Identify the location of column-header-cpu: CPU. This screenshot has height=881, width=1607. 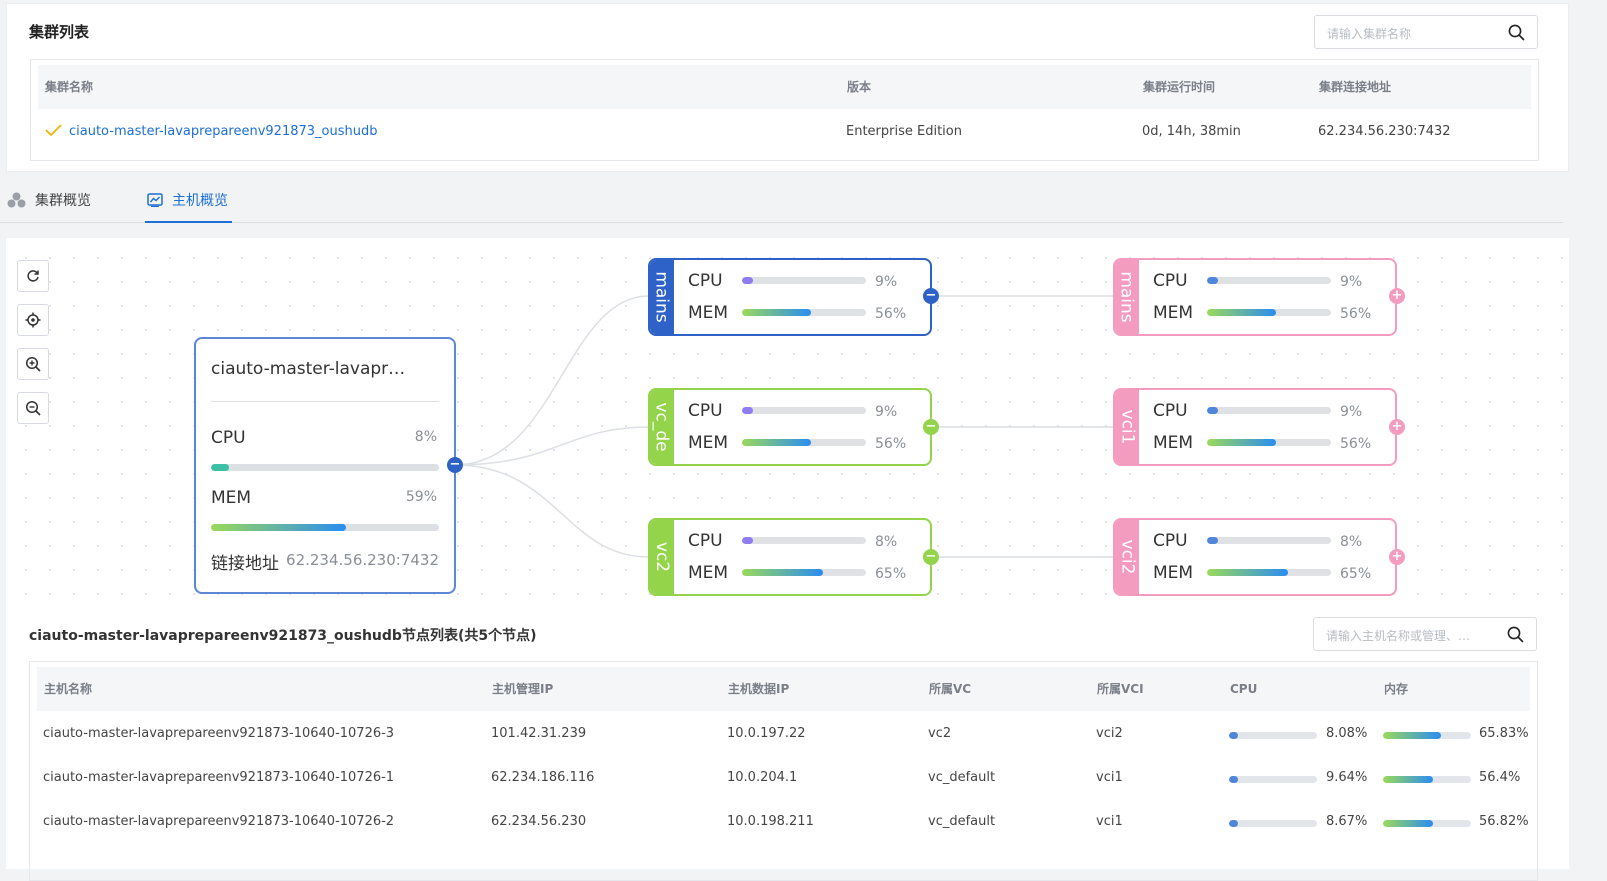
(1244, 689).